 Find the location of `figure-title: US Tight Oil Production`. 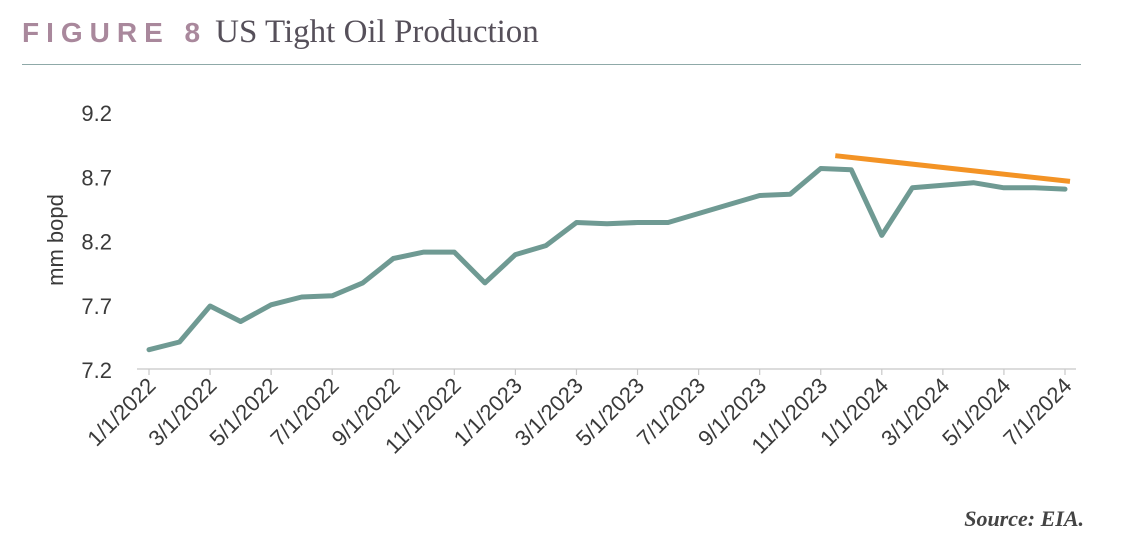

figure-title: US Tight Oil Production is located at coordinates (377, 32).